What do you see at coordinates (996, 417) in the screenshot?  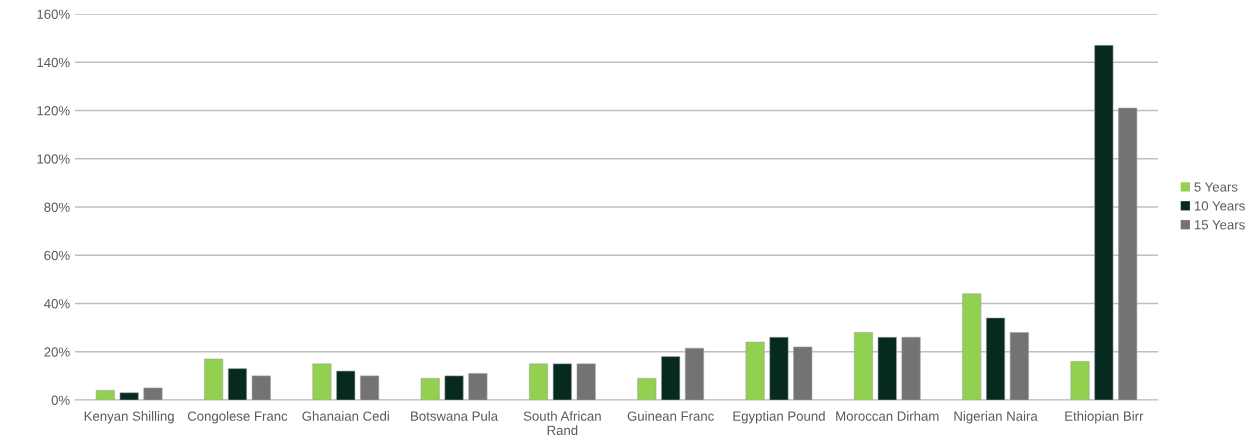 I see `x-tick-label: Nigerian Naira` at bounding box center [996, 417].